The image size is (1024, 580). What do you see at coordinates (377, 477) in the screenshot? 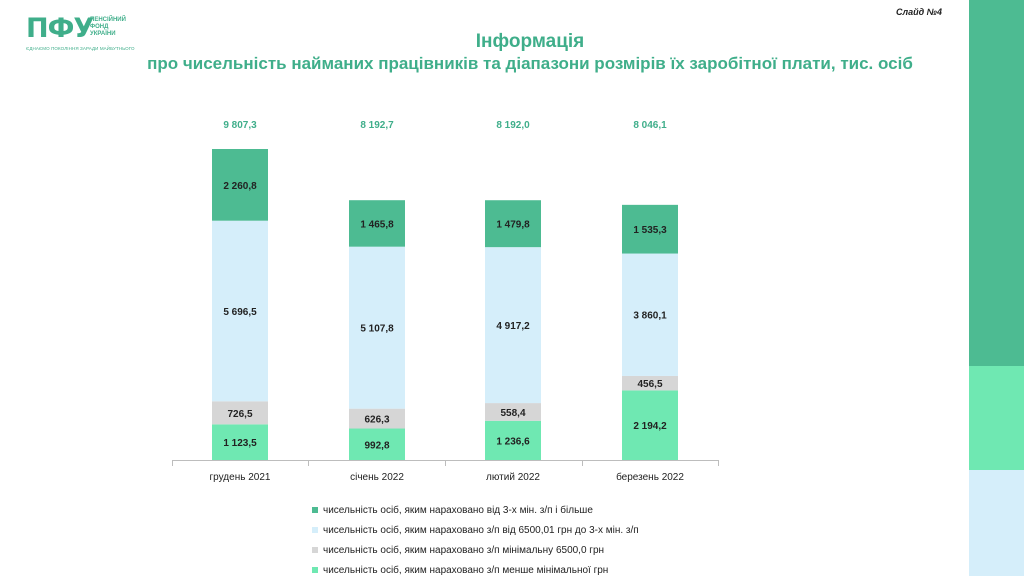
I see `x-tick-label: січень 2022` at bounding box center [377, 477].